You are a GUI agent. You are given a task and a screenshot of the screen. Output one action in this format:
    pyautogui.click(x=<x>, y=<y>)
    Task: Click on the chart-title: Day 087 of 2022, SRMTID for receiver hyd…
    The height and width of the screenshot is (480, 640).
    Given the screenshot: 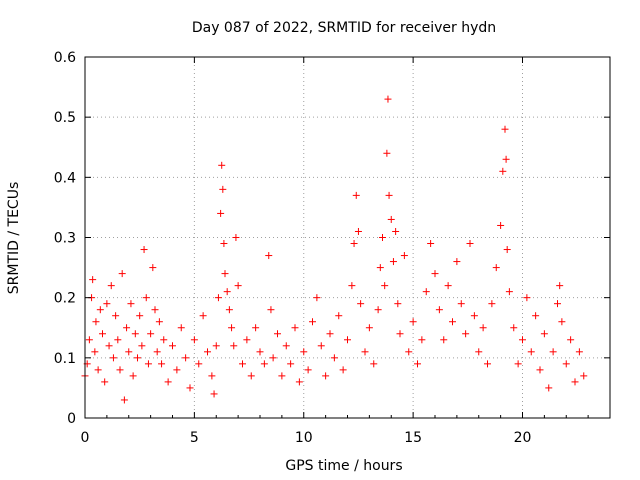 What is the action you would take?
    pyautogui.click(x=344, y=28)
    